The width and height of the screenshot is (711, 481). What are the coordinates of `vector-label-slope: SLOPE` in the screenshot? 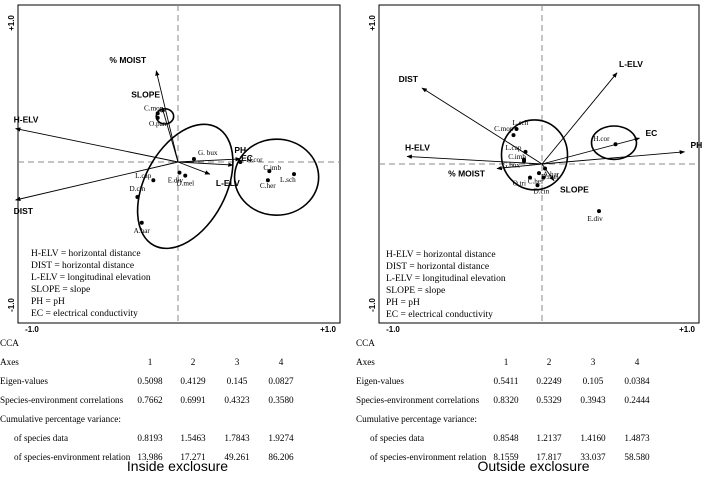 It's located at (574, 190).